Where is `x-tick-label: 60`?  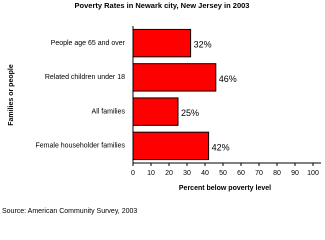
x-tick-label: 60 is located at coordinates (241, 173).